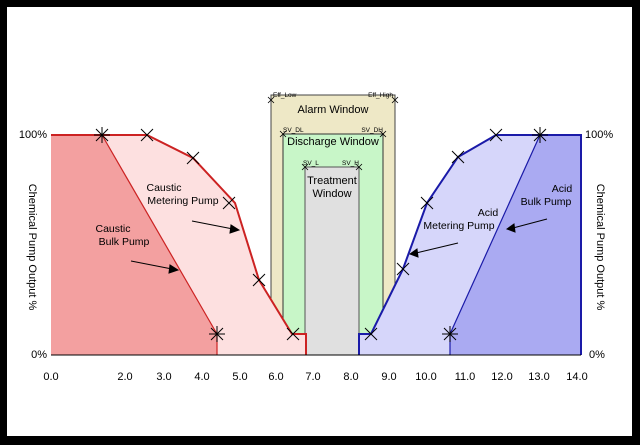 The width and height of the screenshot is (640, 445). I want to click on caustic-bulk-area, so click(134, 245).